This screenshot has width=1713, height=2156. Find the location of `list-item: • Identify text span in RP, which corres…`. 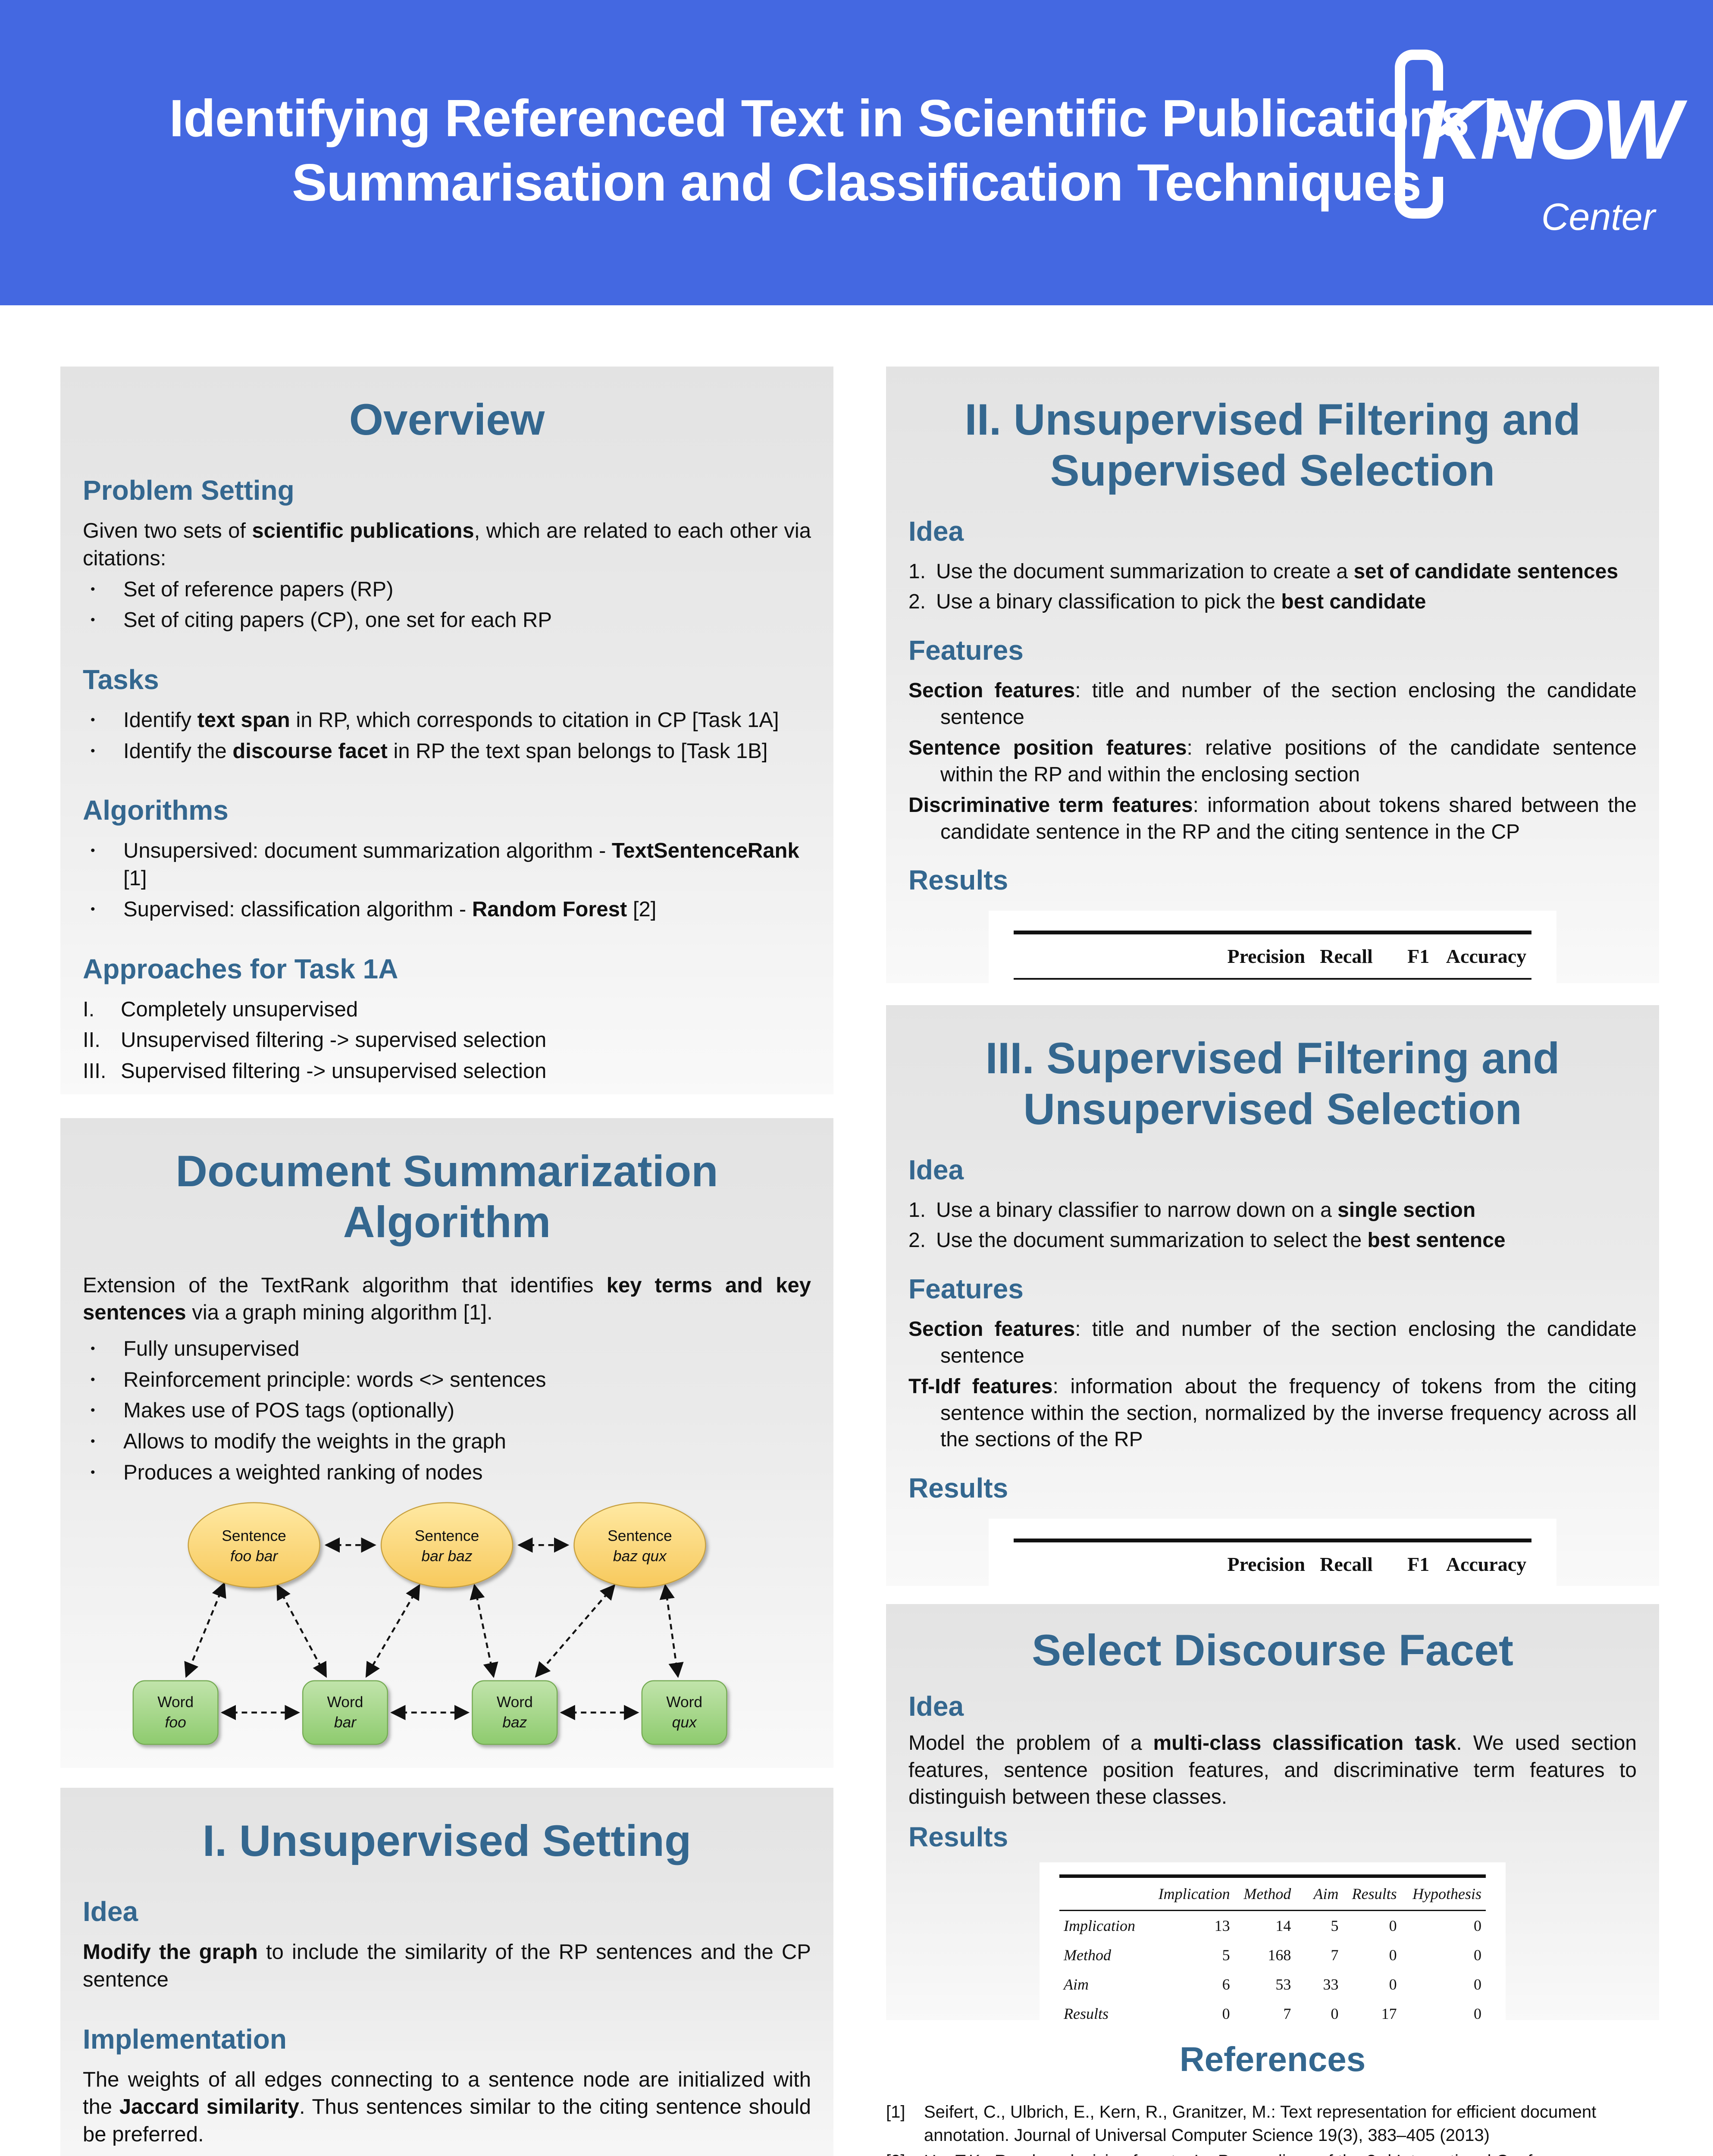

list-item: • Identify text span in RP, which corres… is located at coordinates (447, 720).